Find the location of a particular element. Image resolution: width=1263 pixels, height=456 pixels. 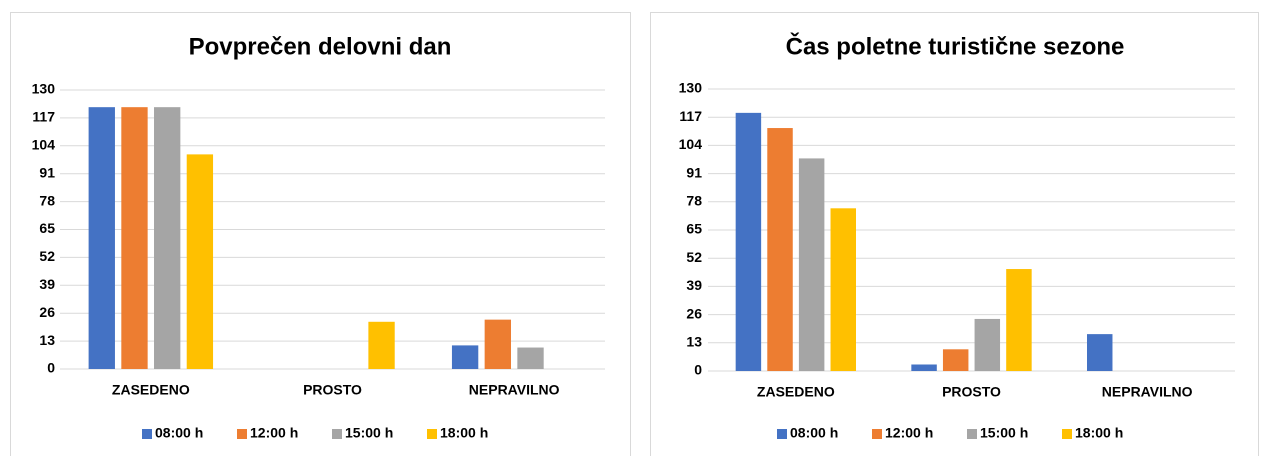

chart-title: Povprečen delovni dan is located at coordinates (320, 46).